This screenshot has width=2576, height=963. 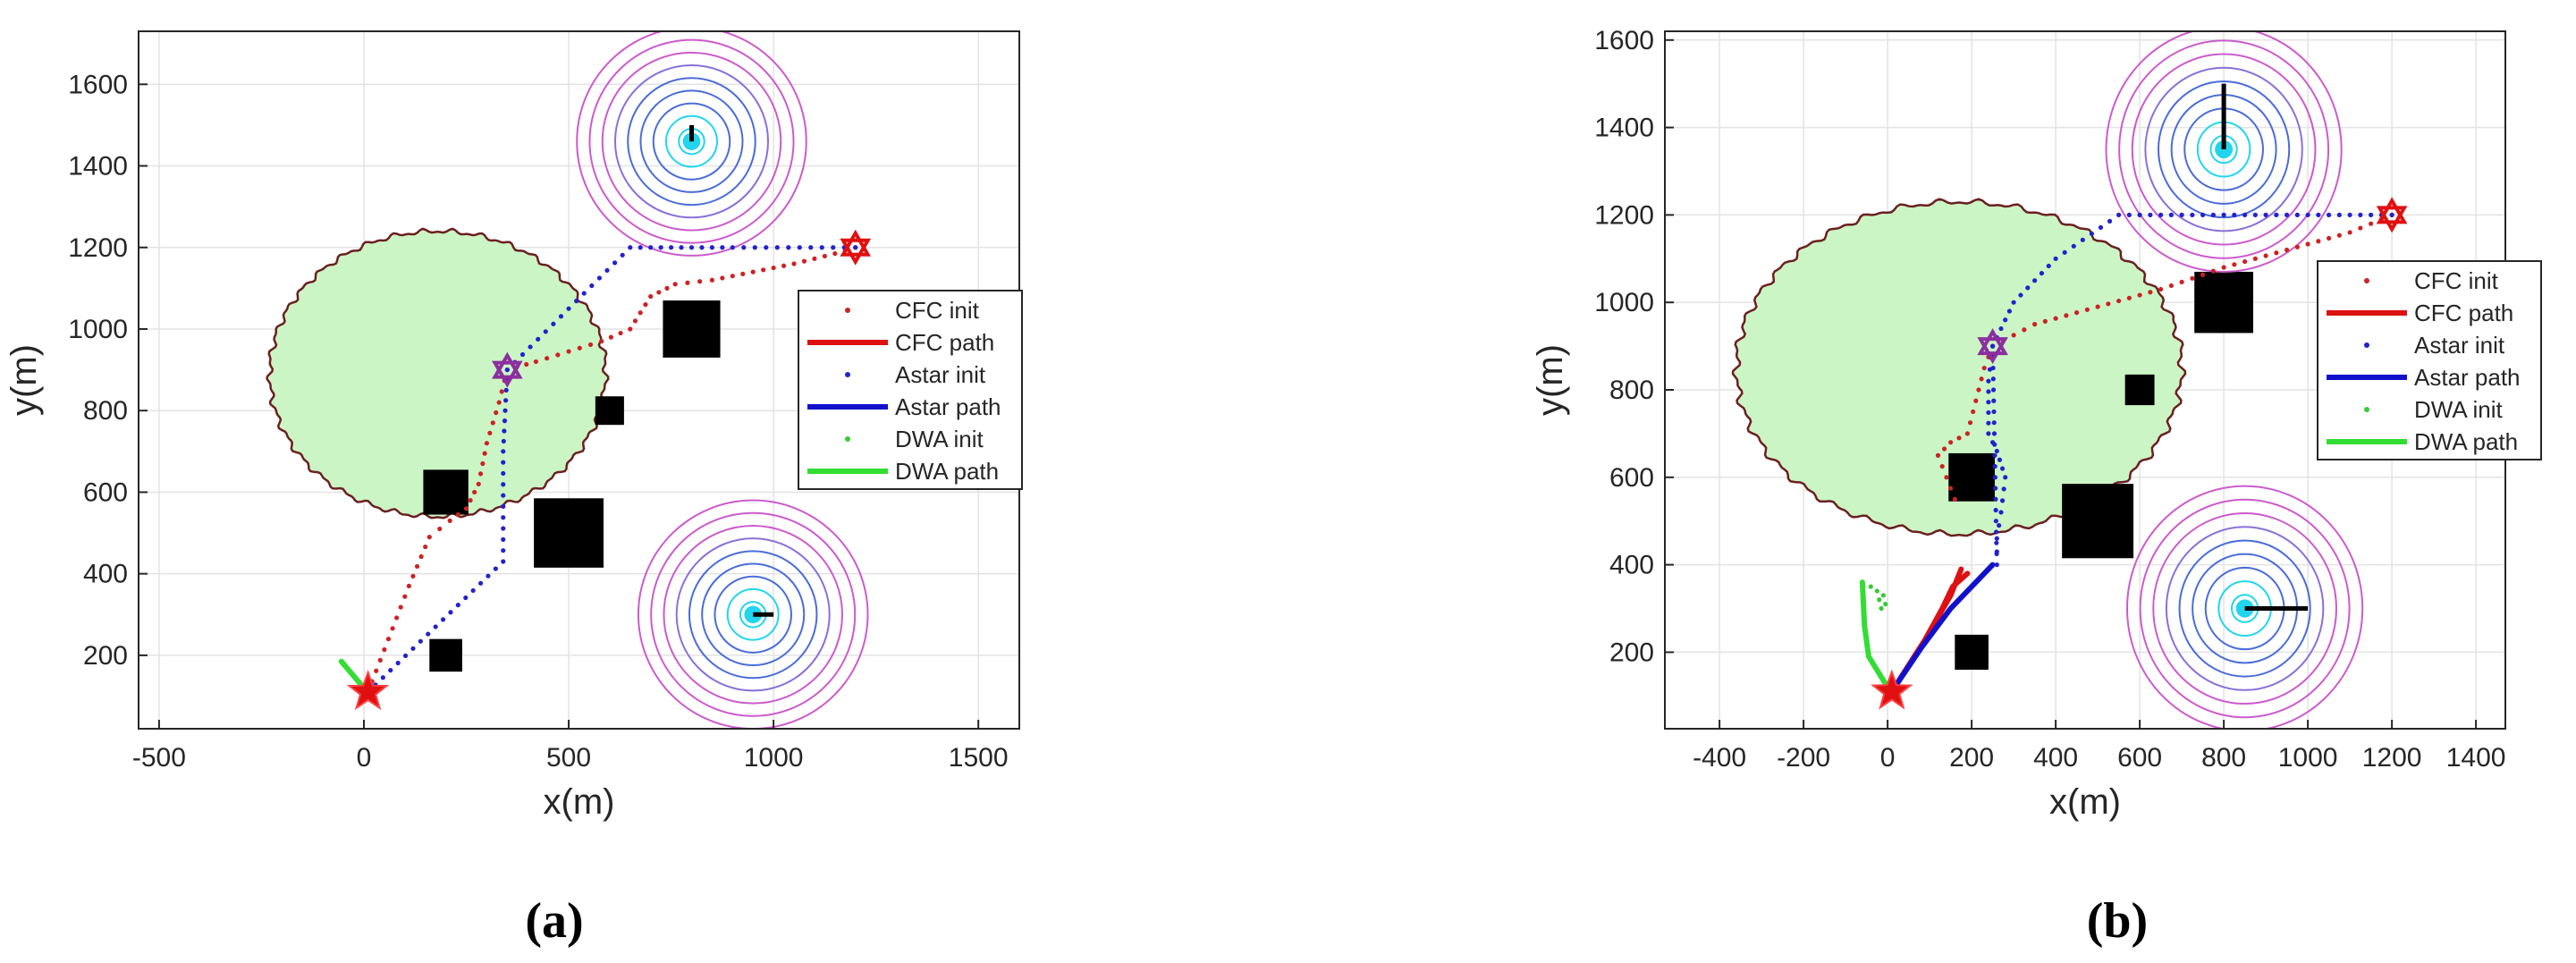 What do you see at coordinates (1624, 128) in the screenshot?
I see `y-tick-label: 1400` at bounding box center [1624, 128].